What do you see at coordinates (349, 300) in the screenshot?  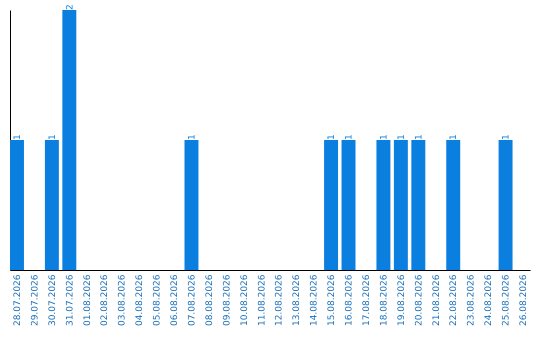 I see `x-tick-label: 16.08.2026` at bounding box center [349, 300].